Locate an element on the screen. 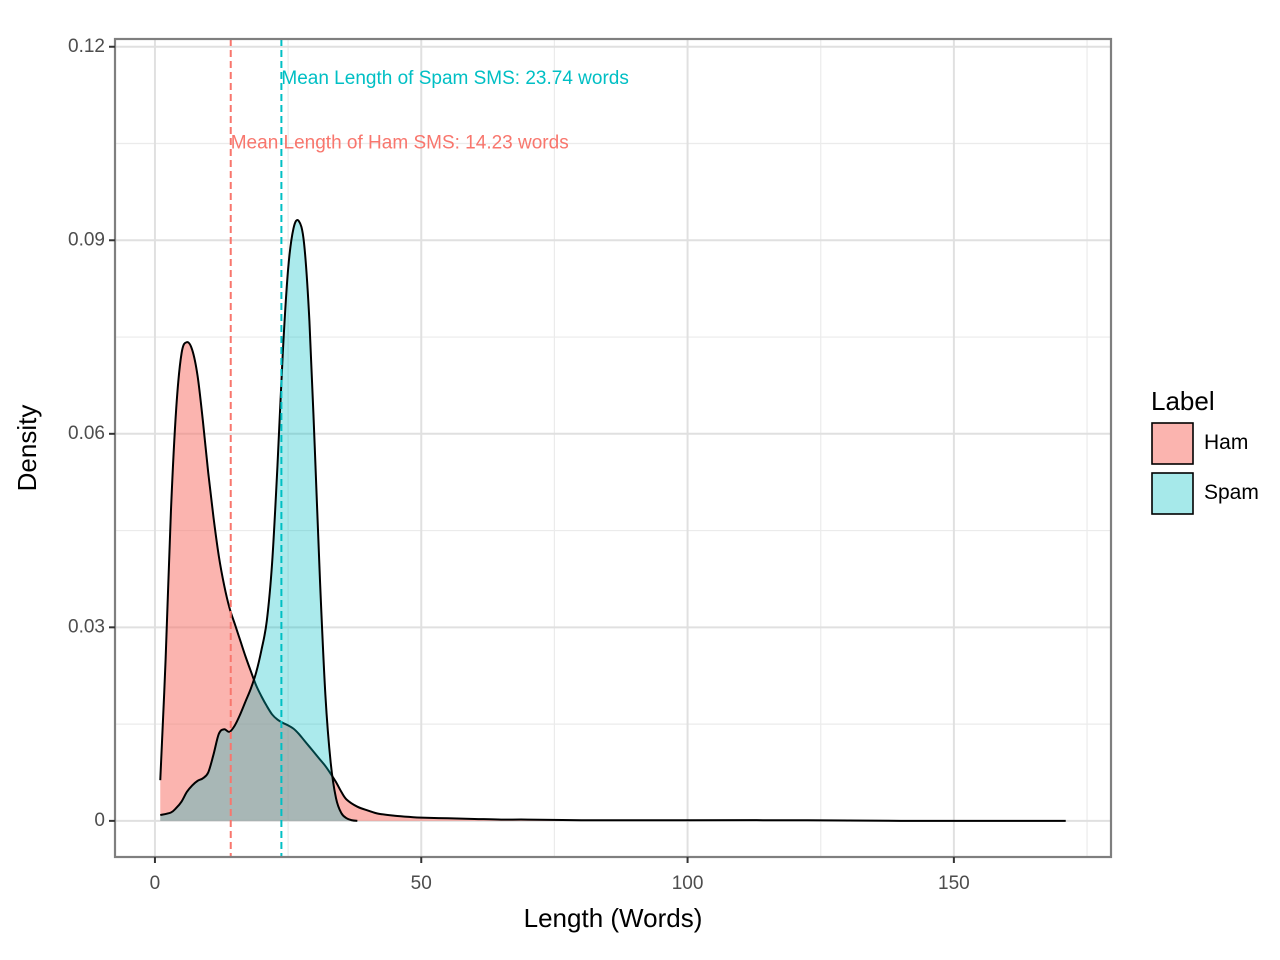  x-tick-label: 100 is located at coordinates (688, 883).